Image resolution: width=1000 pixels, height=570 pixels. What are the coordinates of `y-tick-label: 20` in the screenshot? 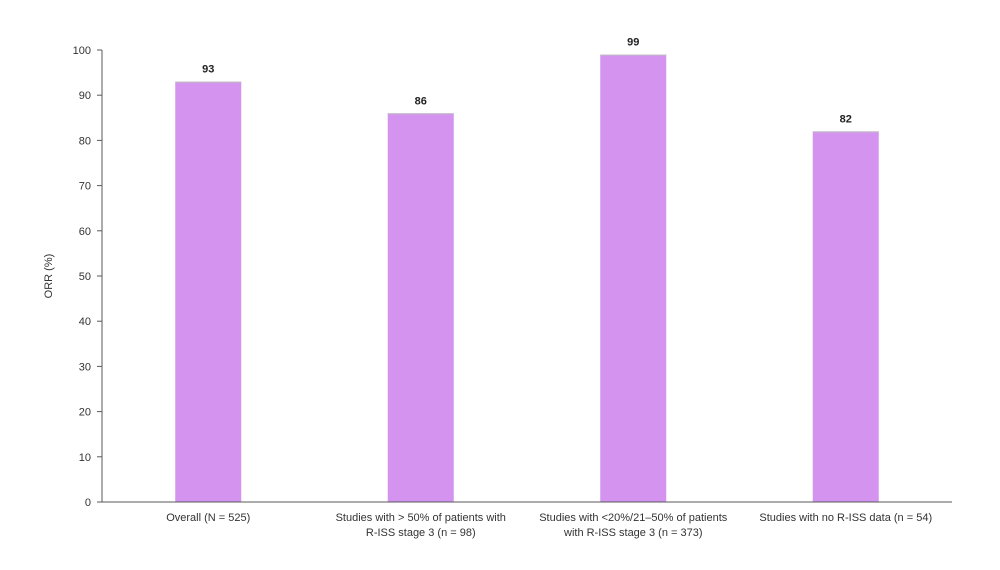 It's located at (85, 413).